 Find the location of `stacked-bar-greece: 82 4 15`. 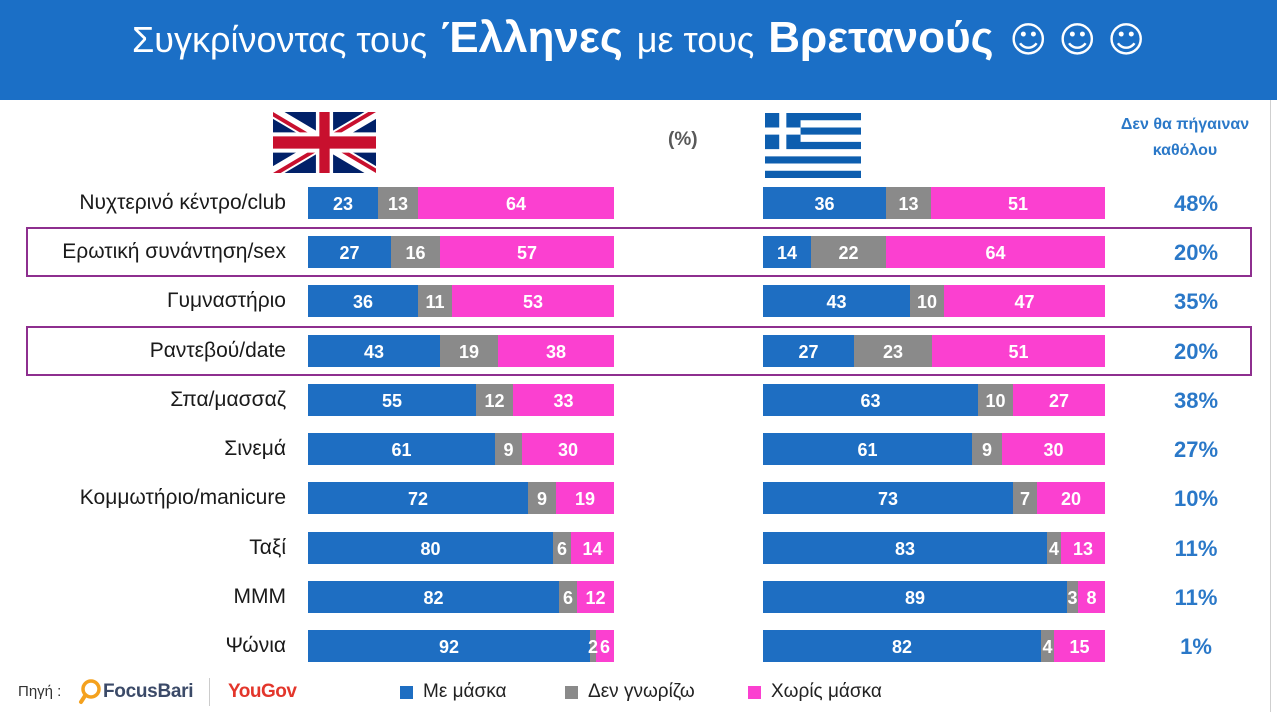

stacked-bar-greece: 82 4 15 is located at coordinates (934, 645).